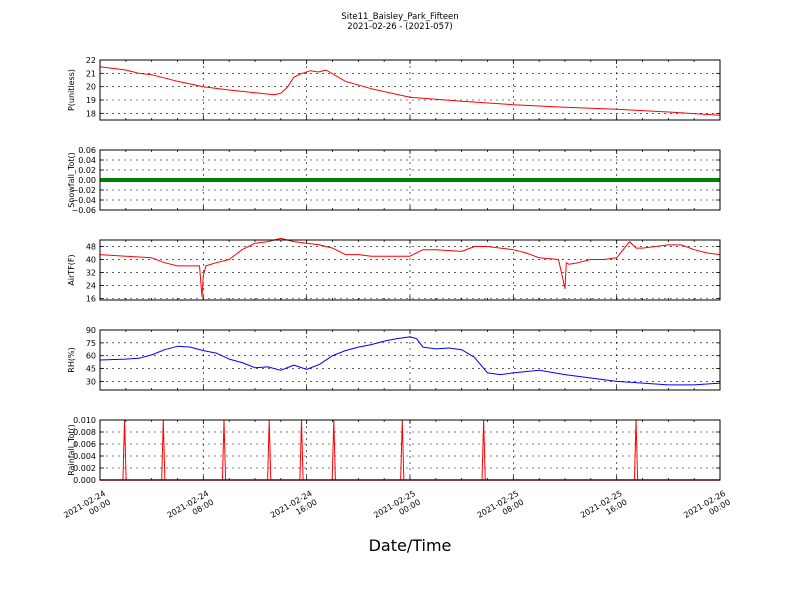  What do you see at coordinates (91, 272) in the screenshot?
I see `y-tick-label: 32` at bounding box center [91, 272].